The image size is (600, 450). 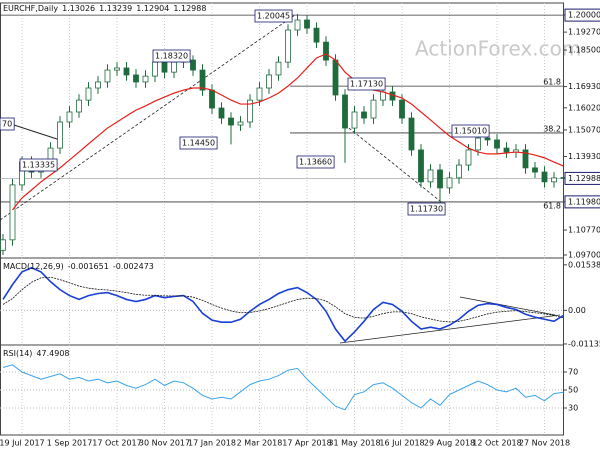 What do you see at coordinates (552, 205) in the screenshot?
I see `fib-label: 61.8` at bounding box center [552, 205].